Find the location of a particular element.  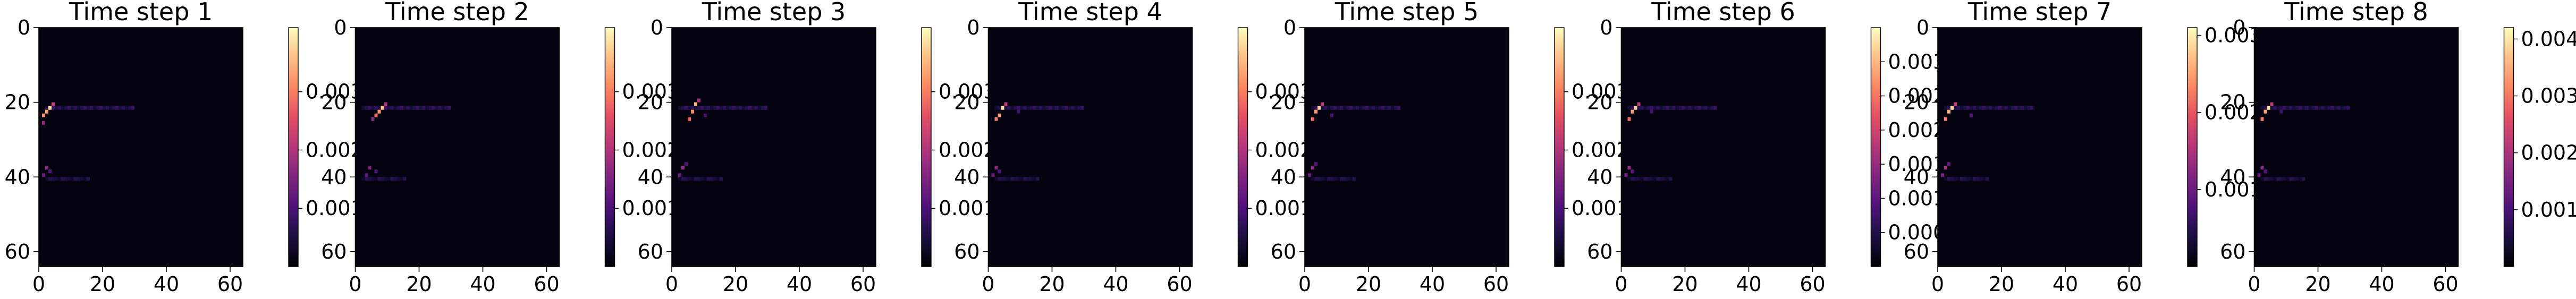

x-tick-label: 0 is located at coordinates (1304, 284).